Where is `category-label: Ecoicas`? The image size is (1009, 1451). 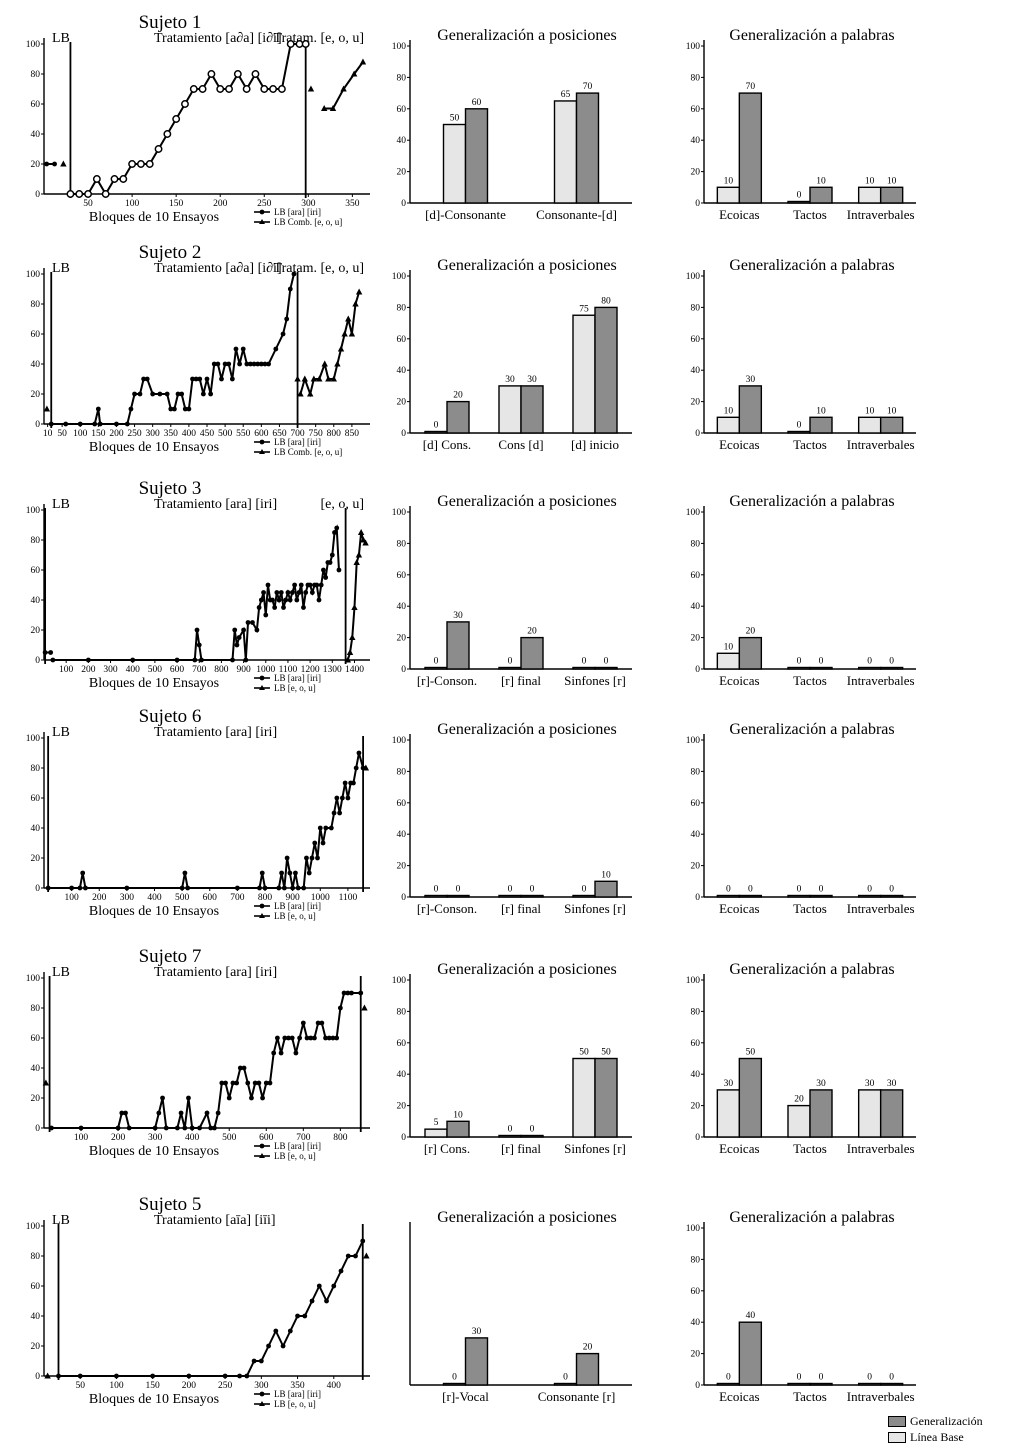
category-label: Ecoicas is located at coordinates (739, 1396).